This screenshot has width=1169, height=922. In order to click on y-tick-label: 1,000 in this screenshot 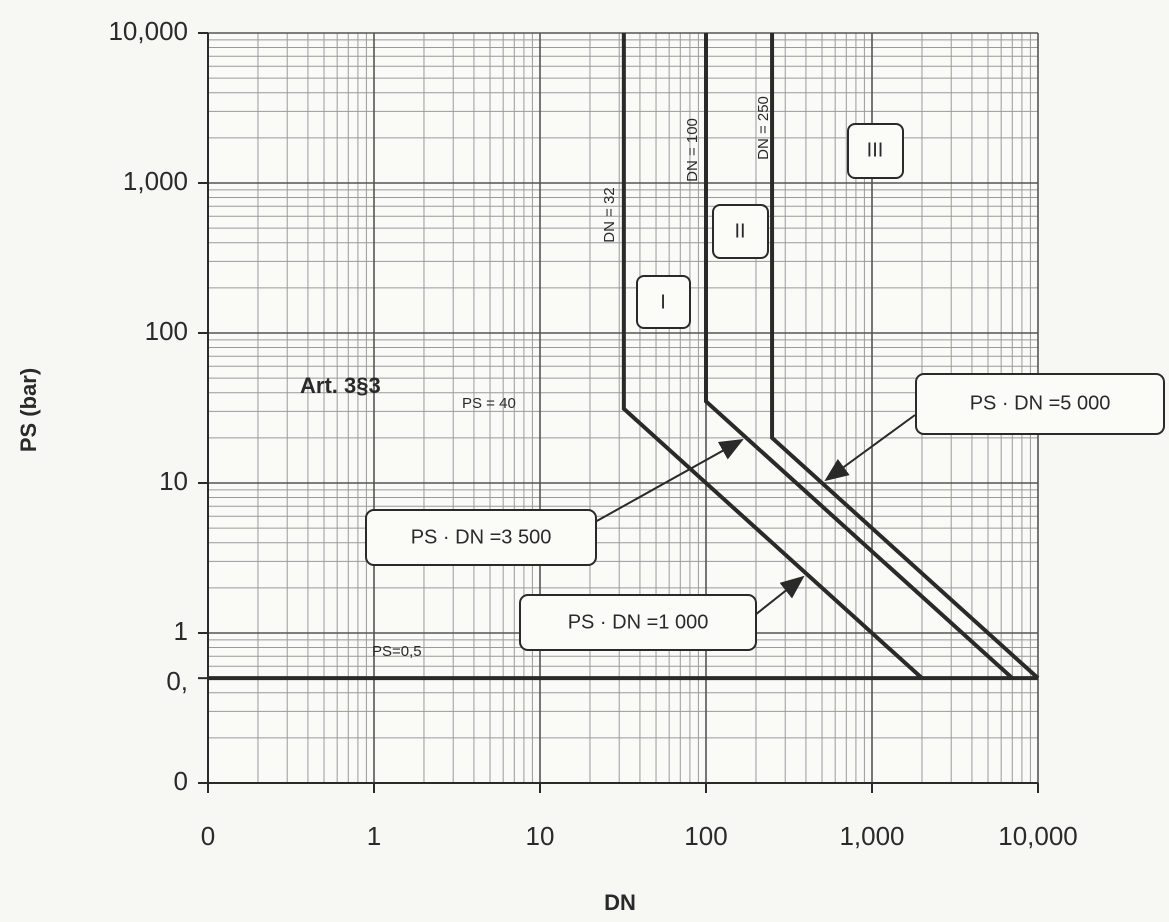, I will do `click(155, 181)`.